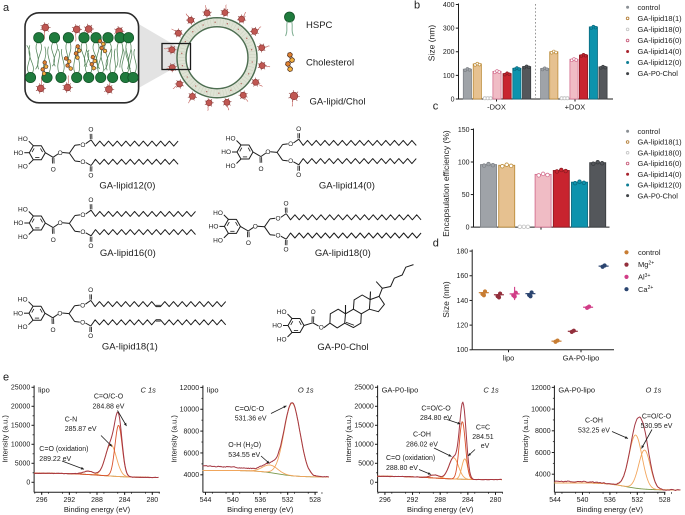  Describe the element at coordinates (449, 29) in the screenshot. I see `svg-text: 300` at that location.